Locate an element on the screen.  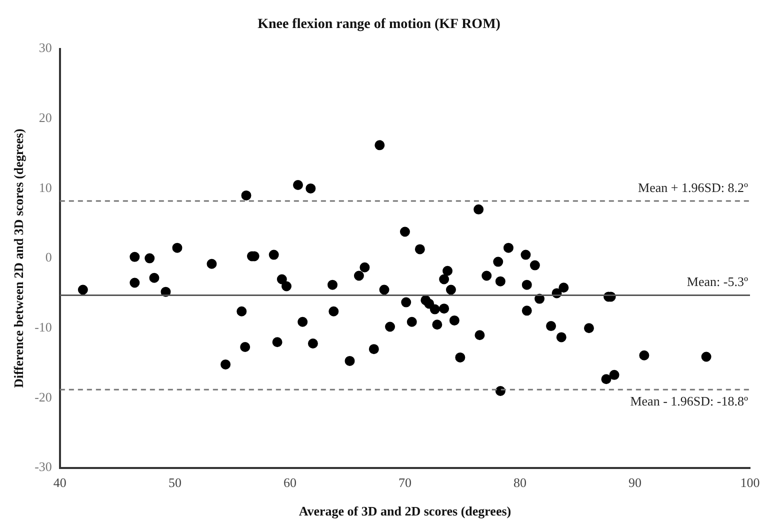
x-tick-label: 50 is located at coordinates (175, 482).